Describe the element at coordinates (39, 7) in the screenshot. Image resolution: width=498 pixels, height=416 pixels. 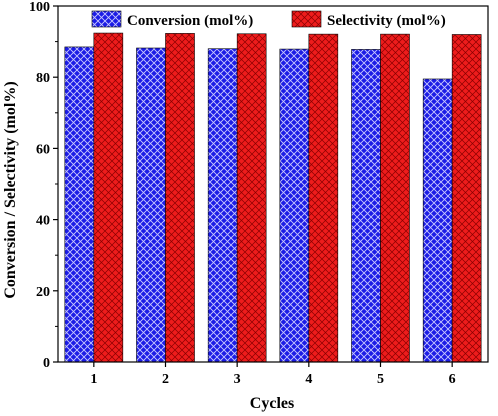
I see `y-tick-label: 100` at that location.